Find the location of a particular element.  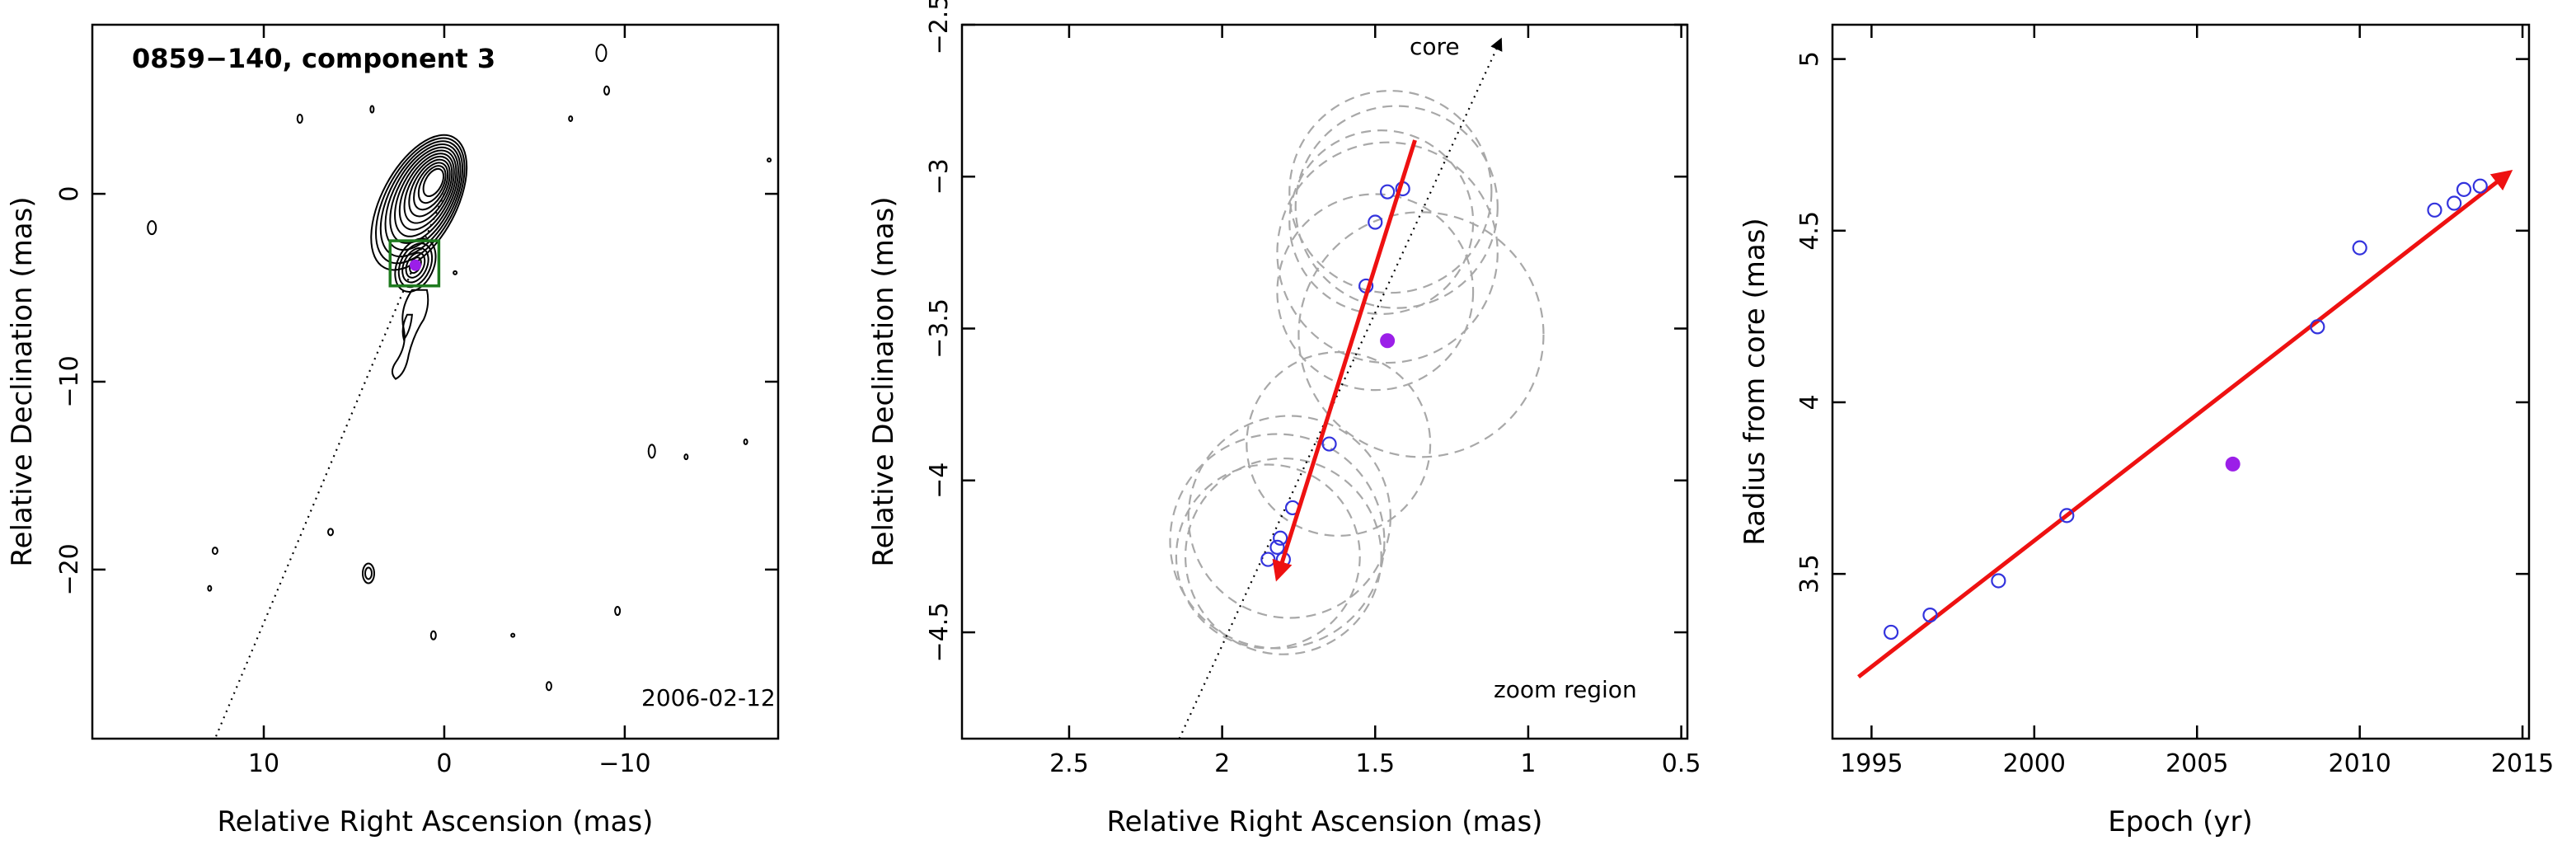

zoom-x-axis-label: Relative Right Ascension (mas) is located at coordinates (1325, 821).